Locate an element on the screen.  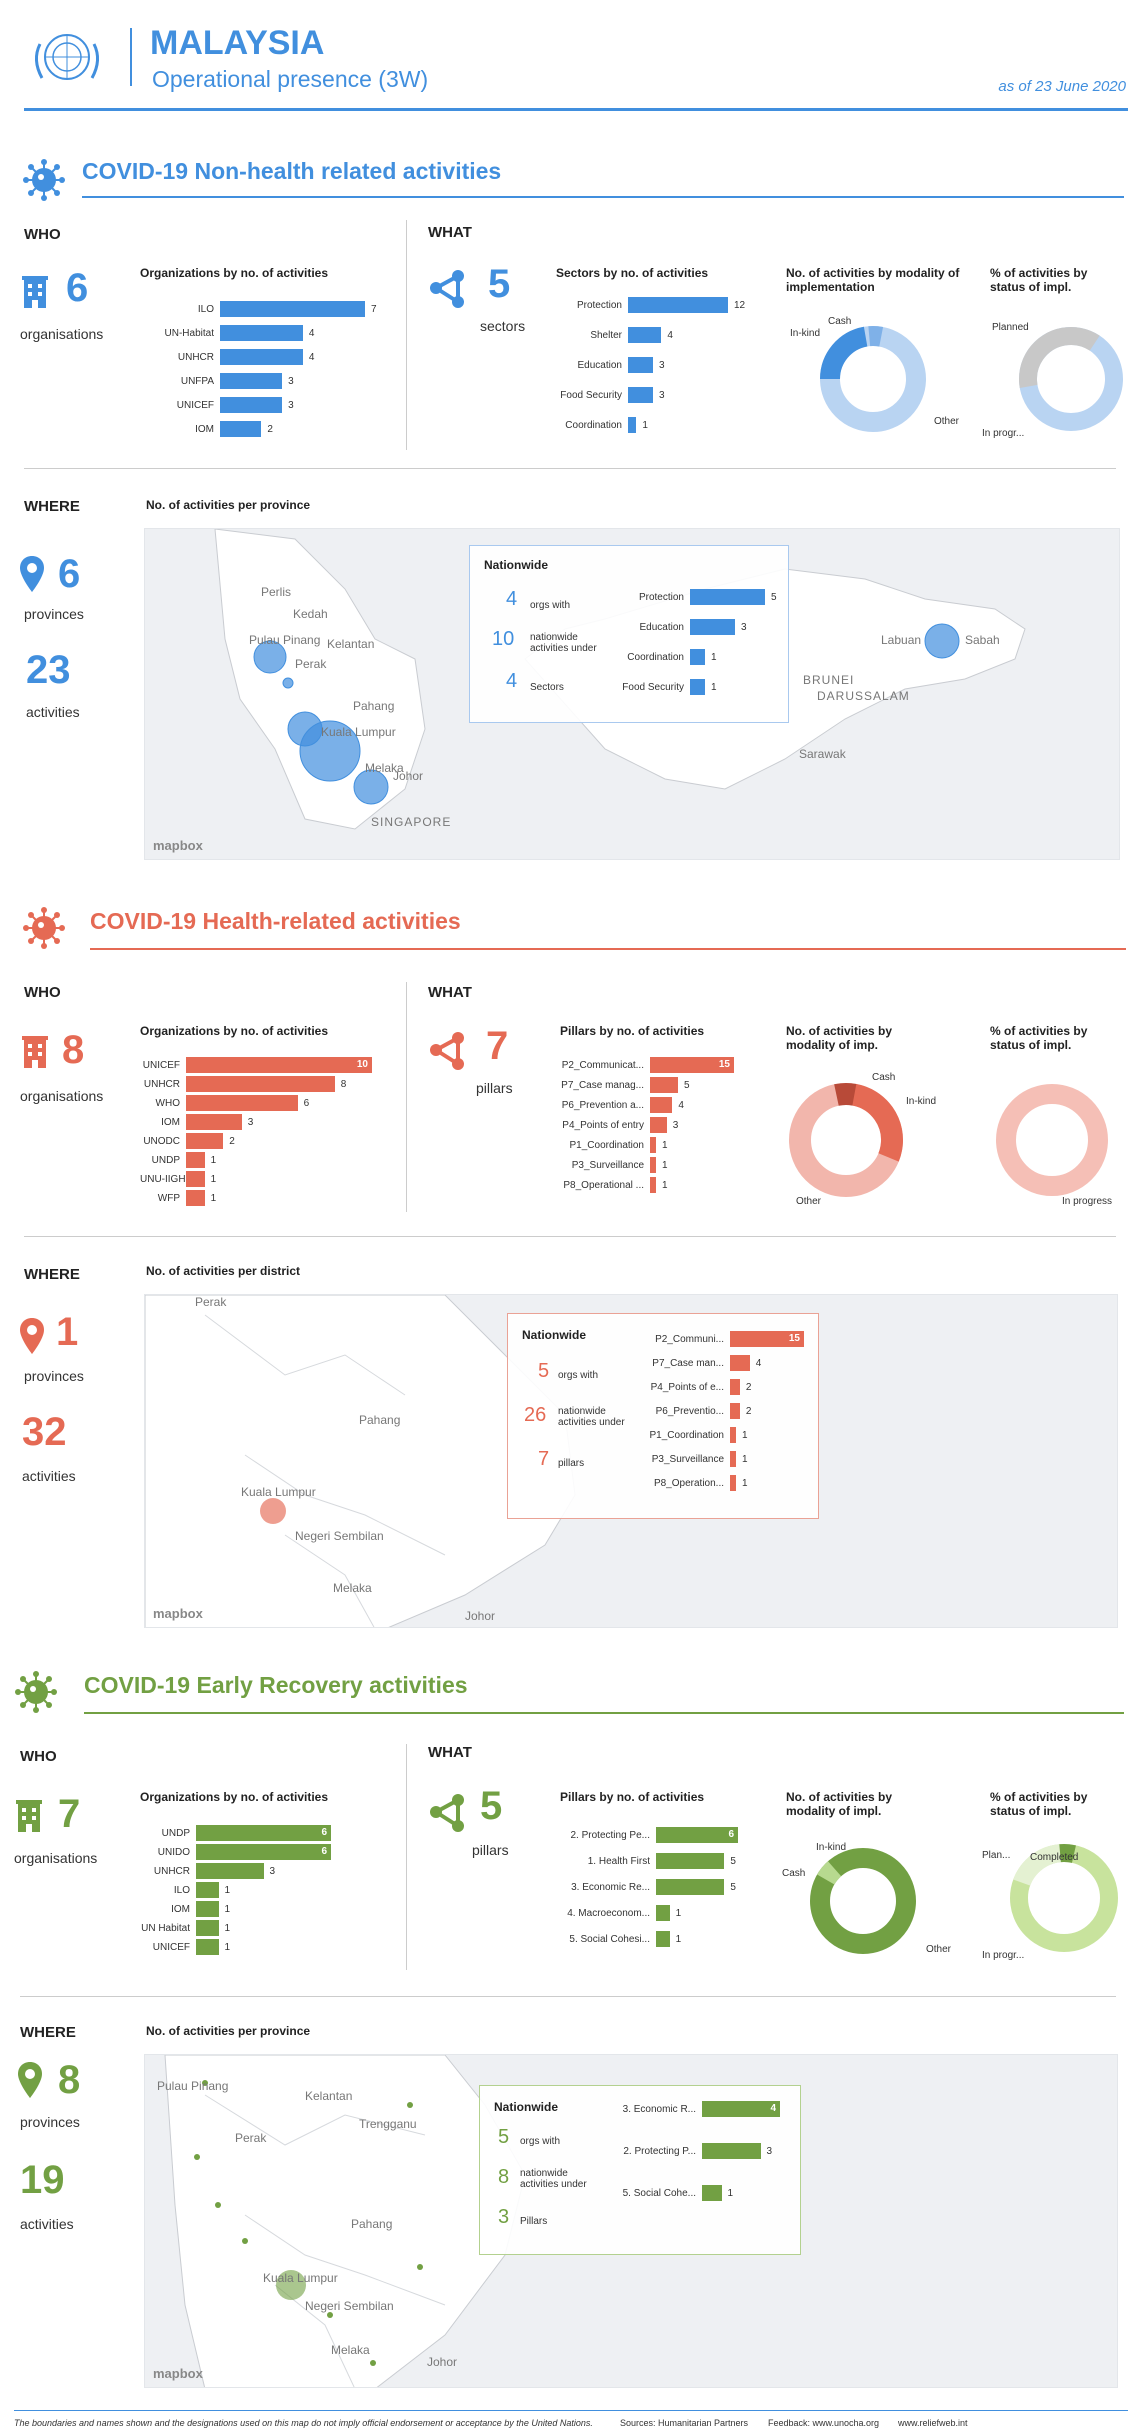
map-label: Negeri Sembilan is located at coordinates (339, 1536).